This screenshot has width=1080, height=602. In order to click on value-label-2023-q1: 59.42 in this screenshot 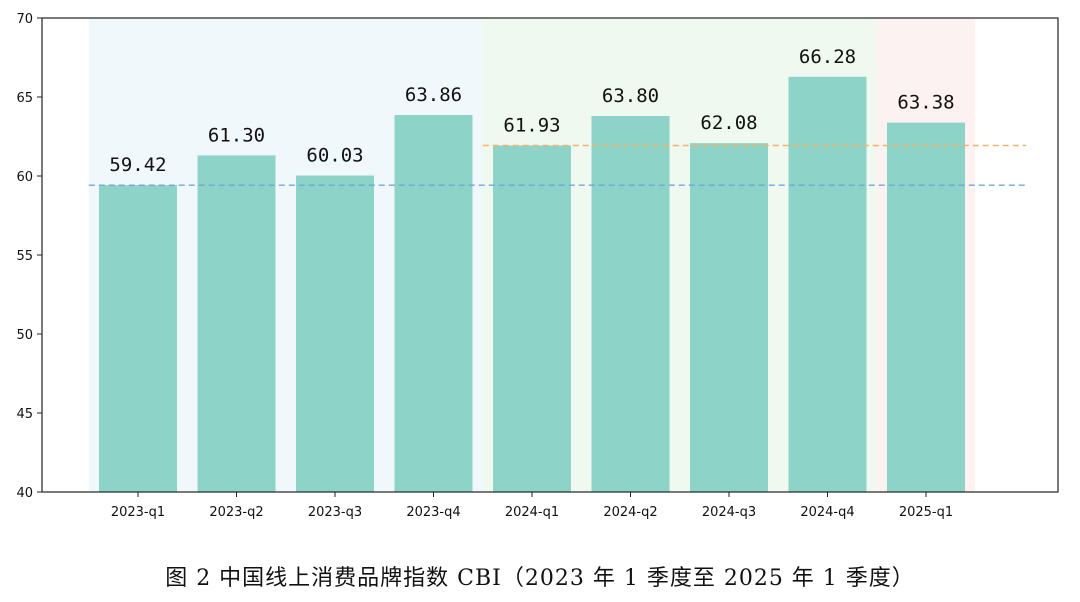, I will do `click(137, 165)`.